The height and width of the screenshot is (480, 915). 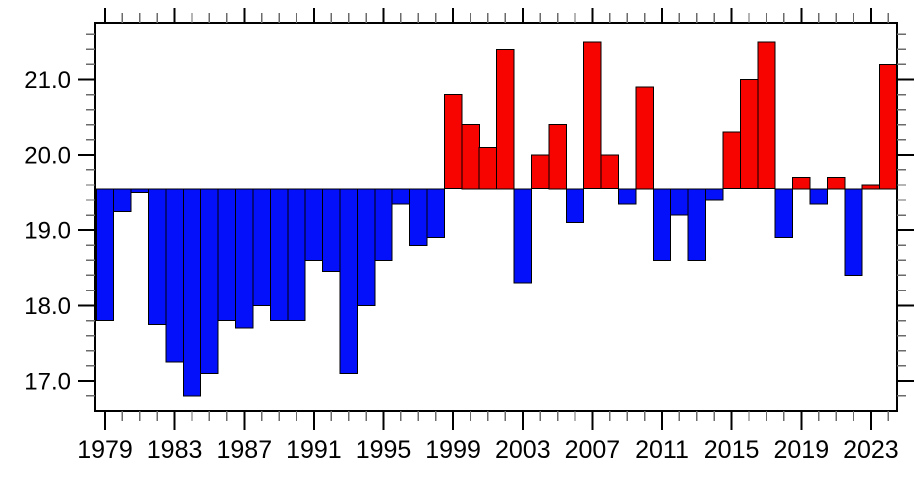 I want to click on bar-2024, so click(x=888, y=126).